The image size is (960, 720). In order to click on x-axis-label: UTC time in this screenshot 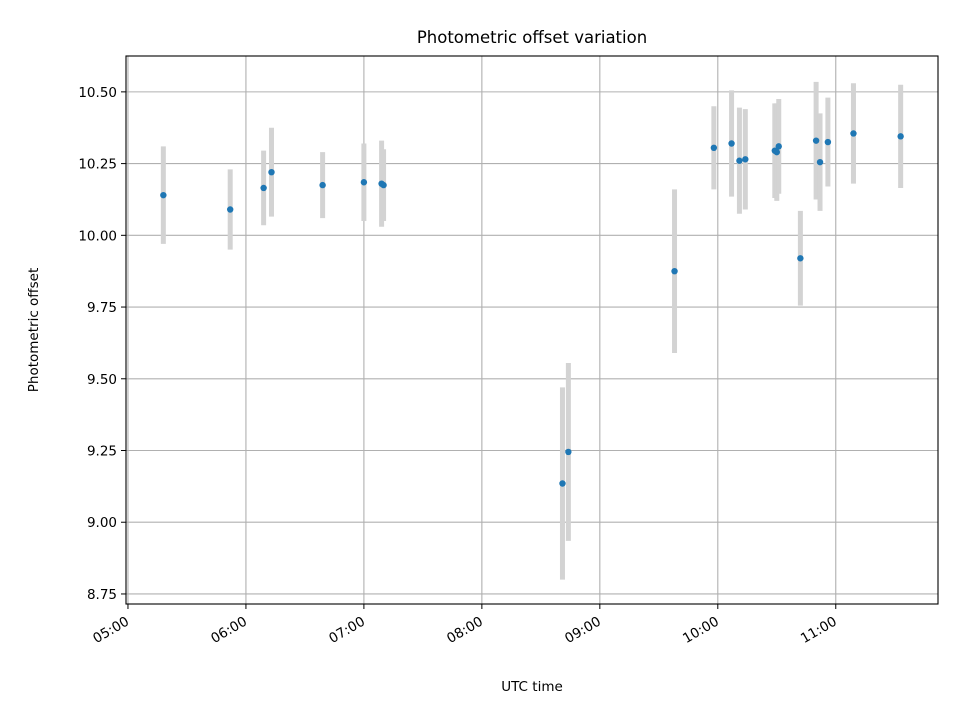, I will do `click(532, 687)`.